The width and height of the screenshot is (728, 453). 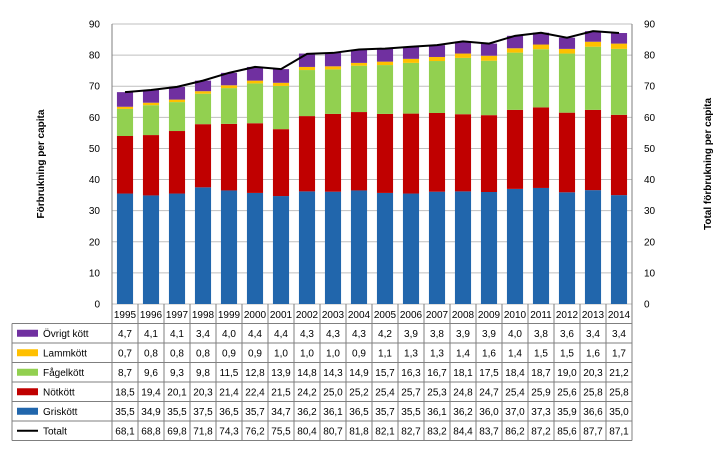 What do you see at coordinates (95, 211) in the screenshot?
I see `y-tick-left: 30` at bounding box center [95, 211].